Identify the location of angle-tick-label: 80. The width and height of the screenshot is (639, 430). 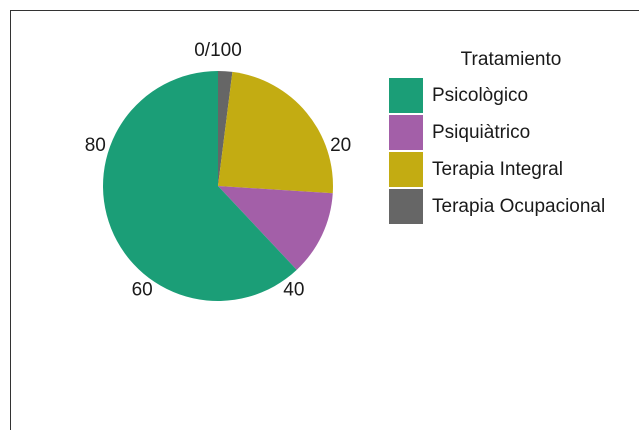
(95, 145).